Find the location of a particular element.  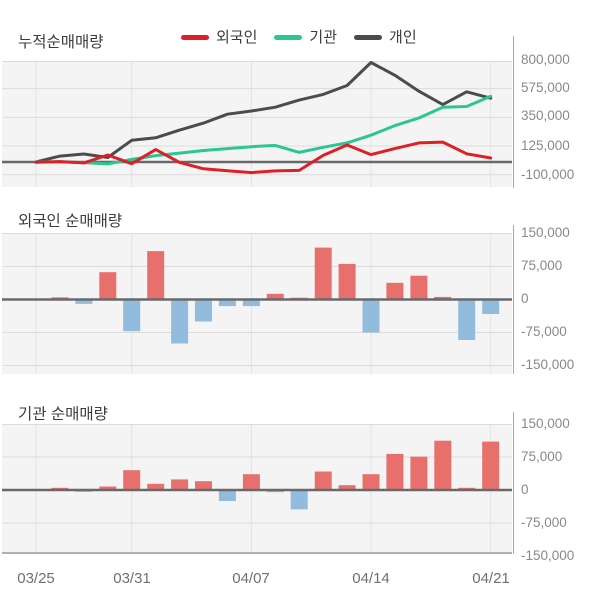

top-axis-separator is located at coordinates (513, 112).